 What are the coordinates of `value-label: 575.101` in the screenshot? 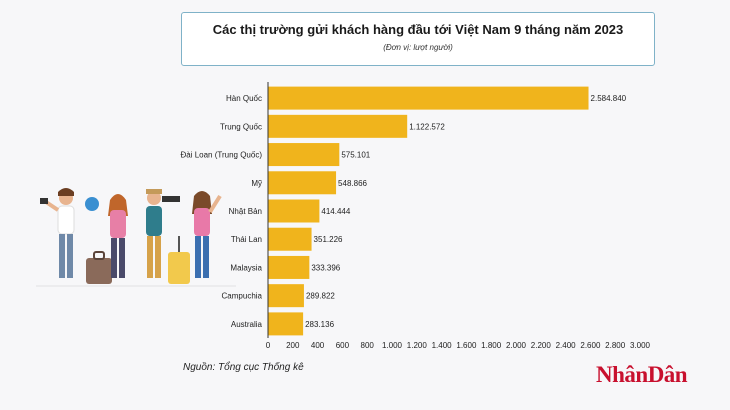 It's located at (355, 155).